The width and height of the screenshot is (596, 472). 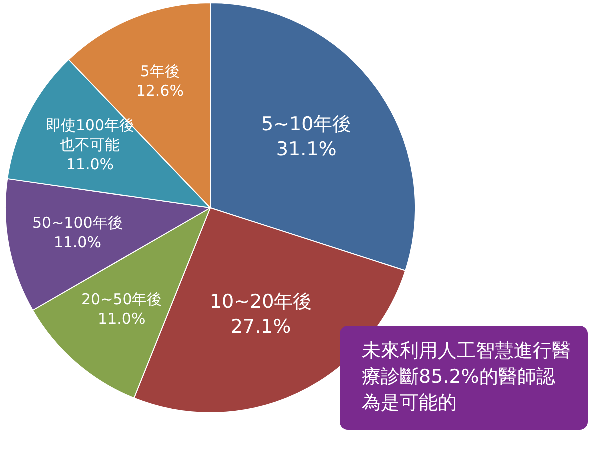 I want to click on text: 未來利用人工智慧進行醫療診斷85.2%的醫師認為是可能的, so click(x=464, y=378).